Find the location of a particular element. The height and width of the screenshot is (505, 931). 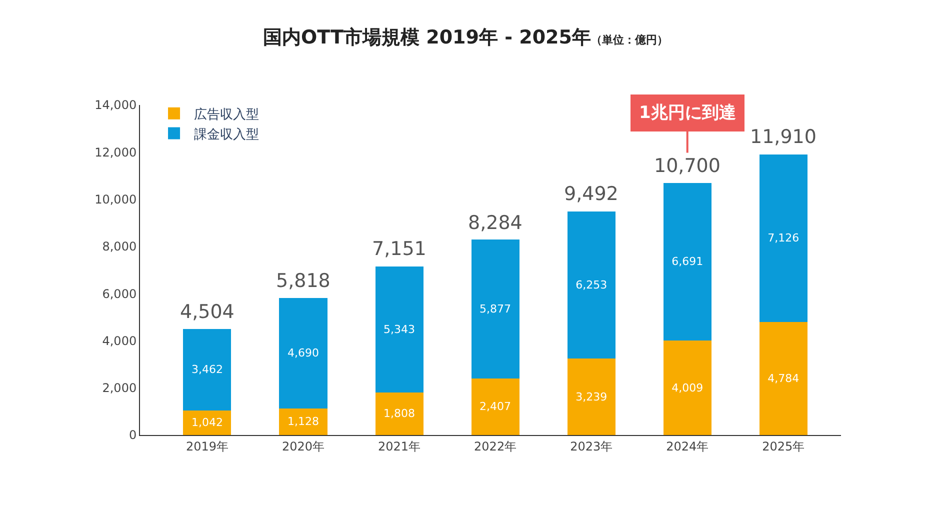

x-tick-label: 2022年 is located at coordinates (495, 446).